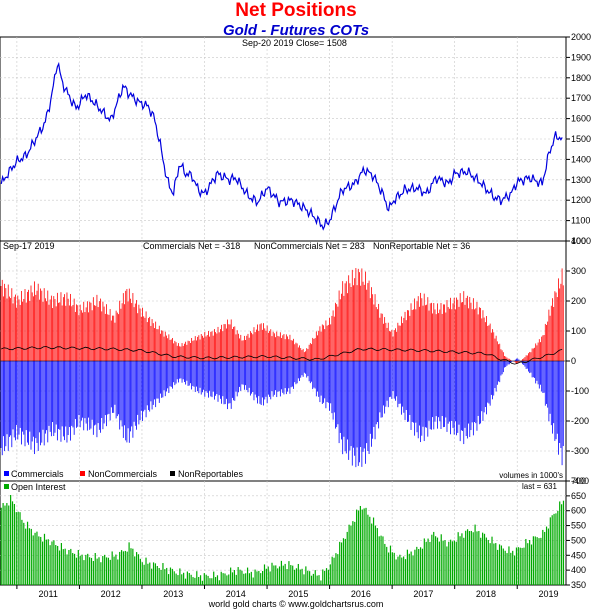 The width and height of the screenshot is (596, 610). What do you see at coordinates (578, 585) in the screenshot?
I see `y-tick-label: 350` at bounding box center [578, 585].